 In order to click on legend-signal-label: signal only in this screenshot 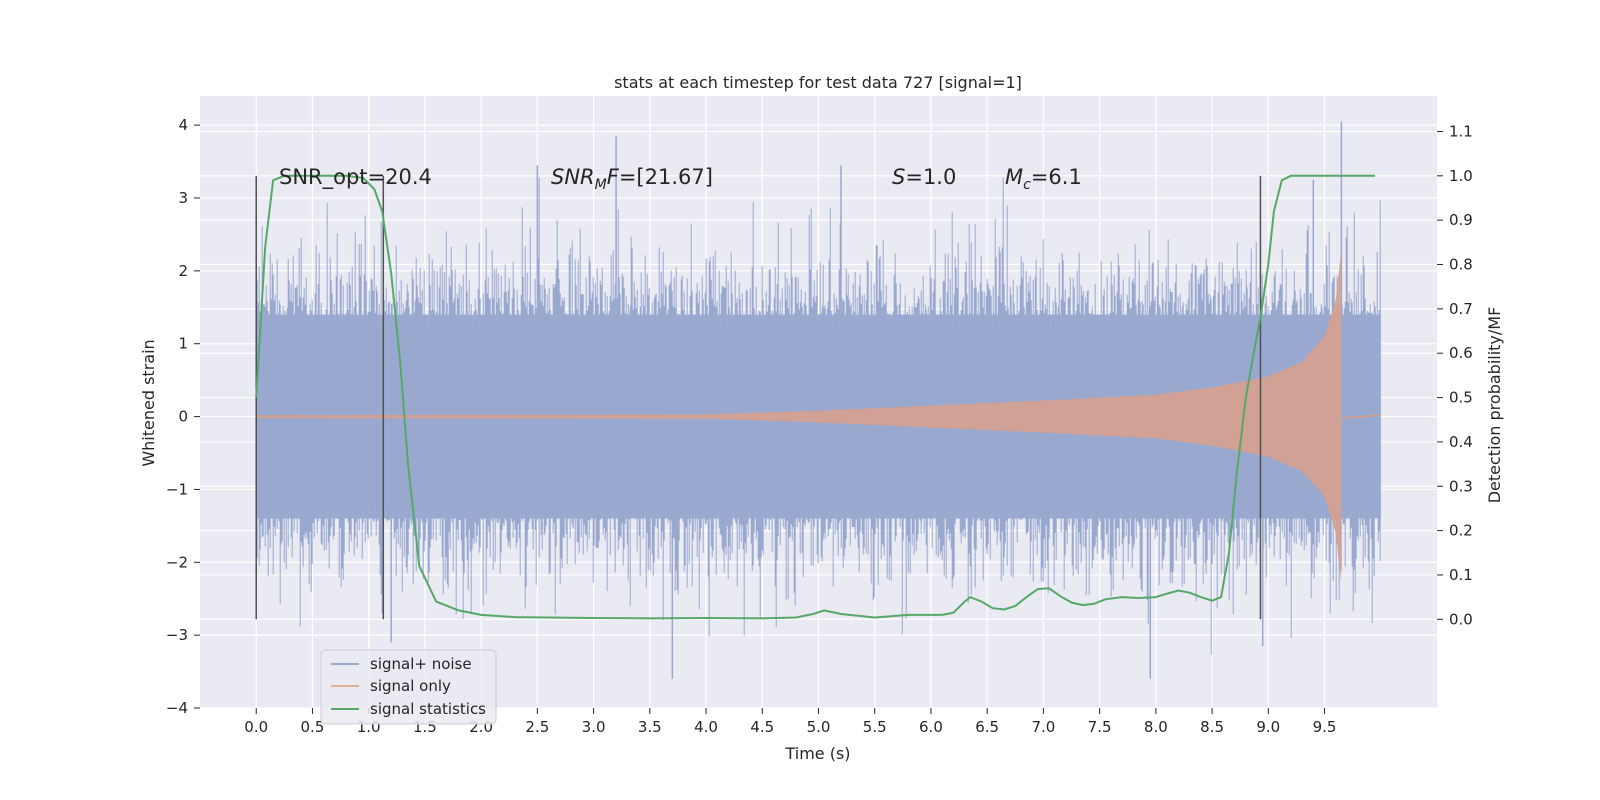, I will do `click(410, 686)`.